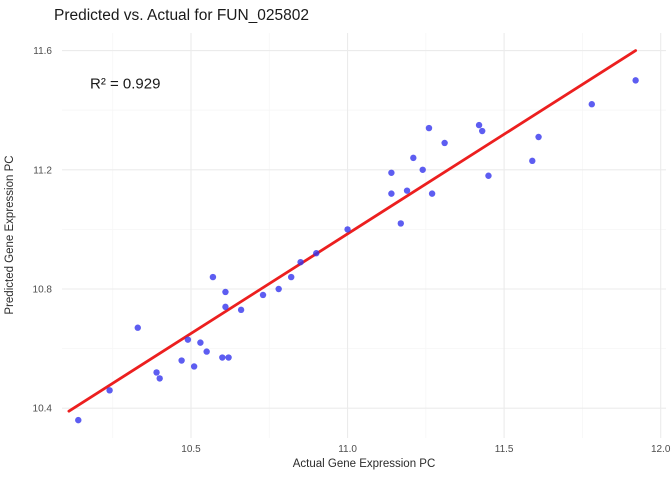 The image size is (672, 480). I want to click on x-axis-title: Actual Gene Expression PC, so click(364, 464).